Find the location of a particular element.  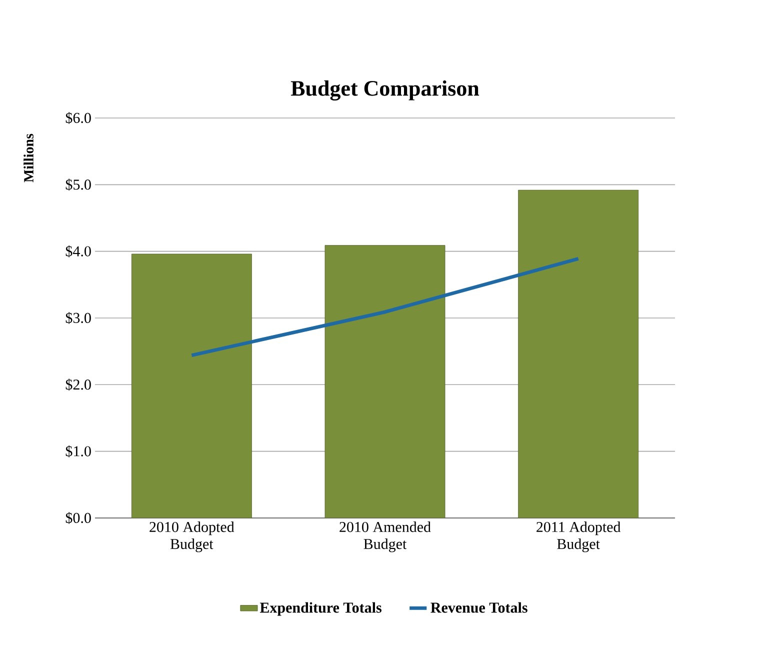

y-tick-label: $4.0 is located at coordinates (78, 251).